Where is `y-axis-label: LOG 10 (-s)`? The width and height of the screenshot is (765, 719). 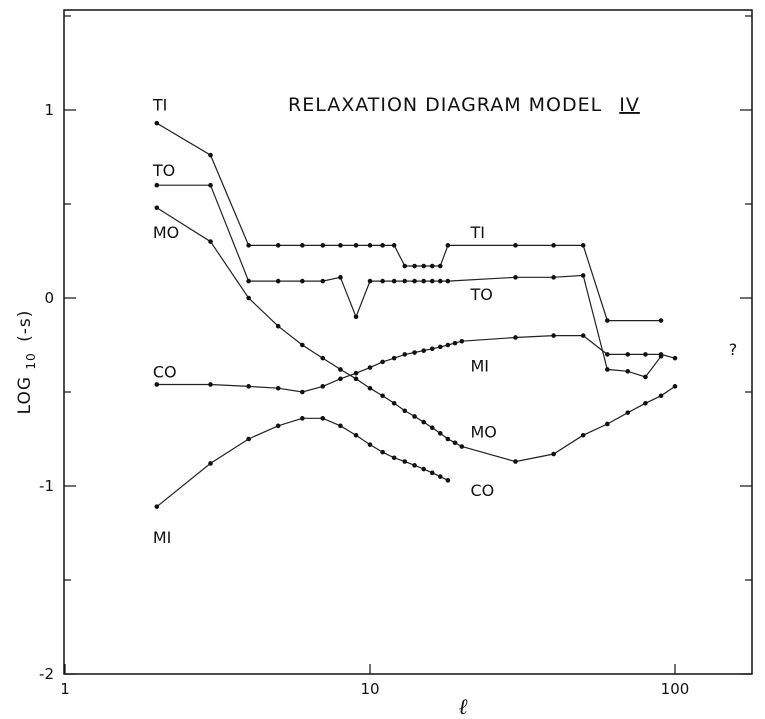
y-axis-label: LOG 10 (-s) is located at coordinates (27, 362).